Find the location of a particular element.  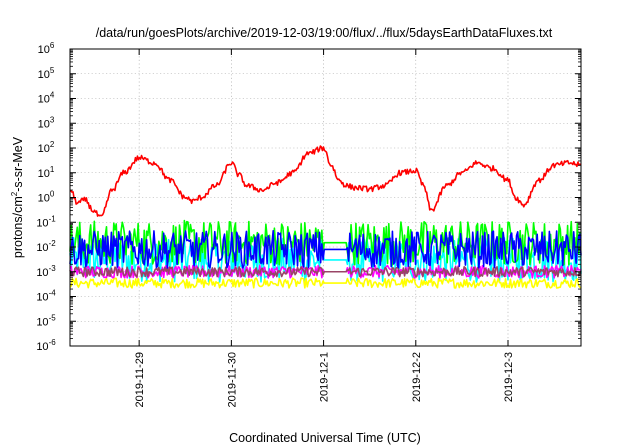

y-tick-label: 10¹ is located at coordinates (46, 172).